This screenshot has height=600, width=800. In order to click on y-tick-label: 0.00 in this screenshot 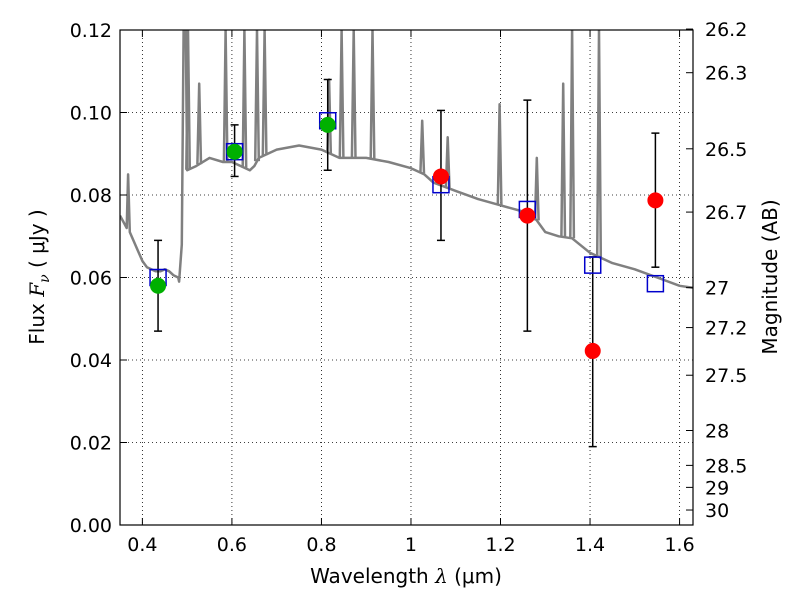, I will do `click(91, 526)`.